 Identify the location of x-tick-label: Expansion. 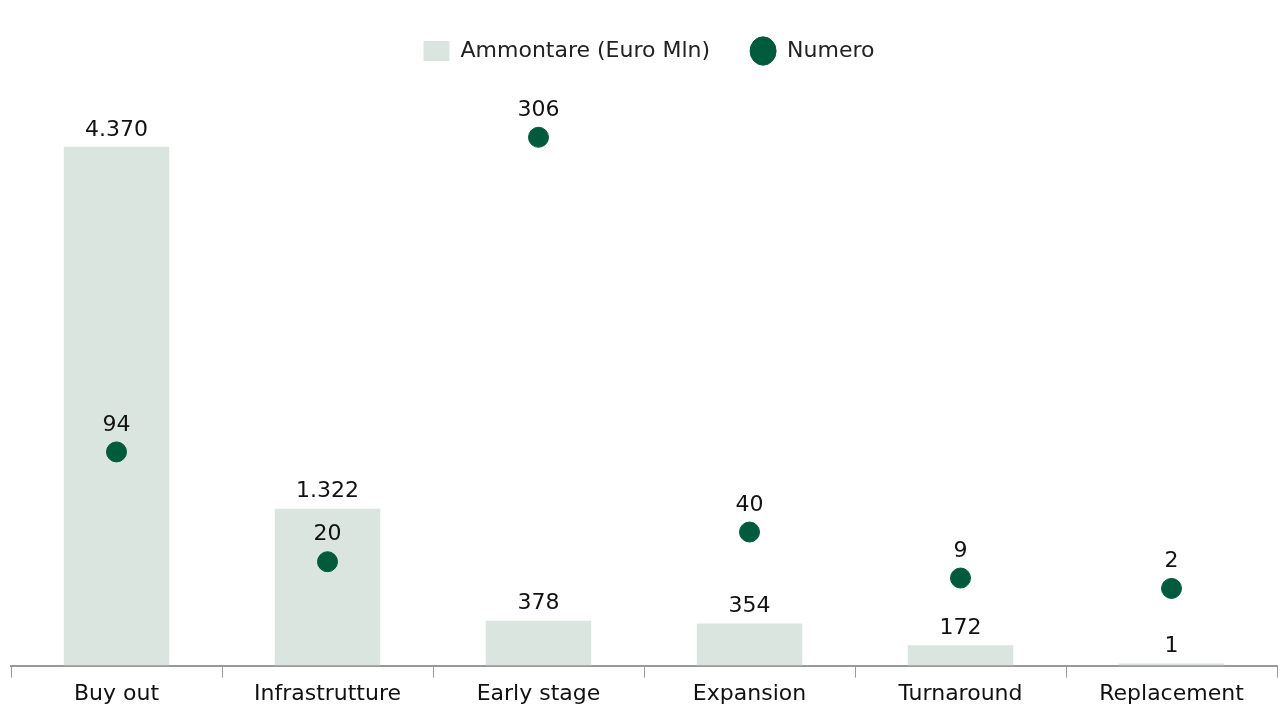
(749, 692).